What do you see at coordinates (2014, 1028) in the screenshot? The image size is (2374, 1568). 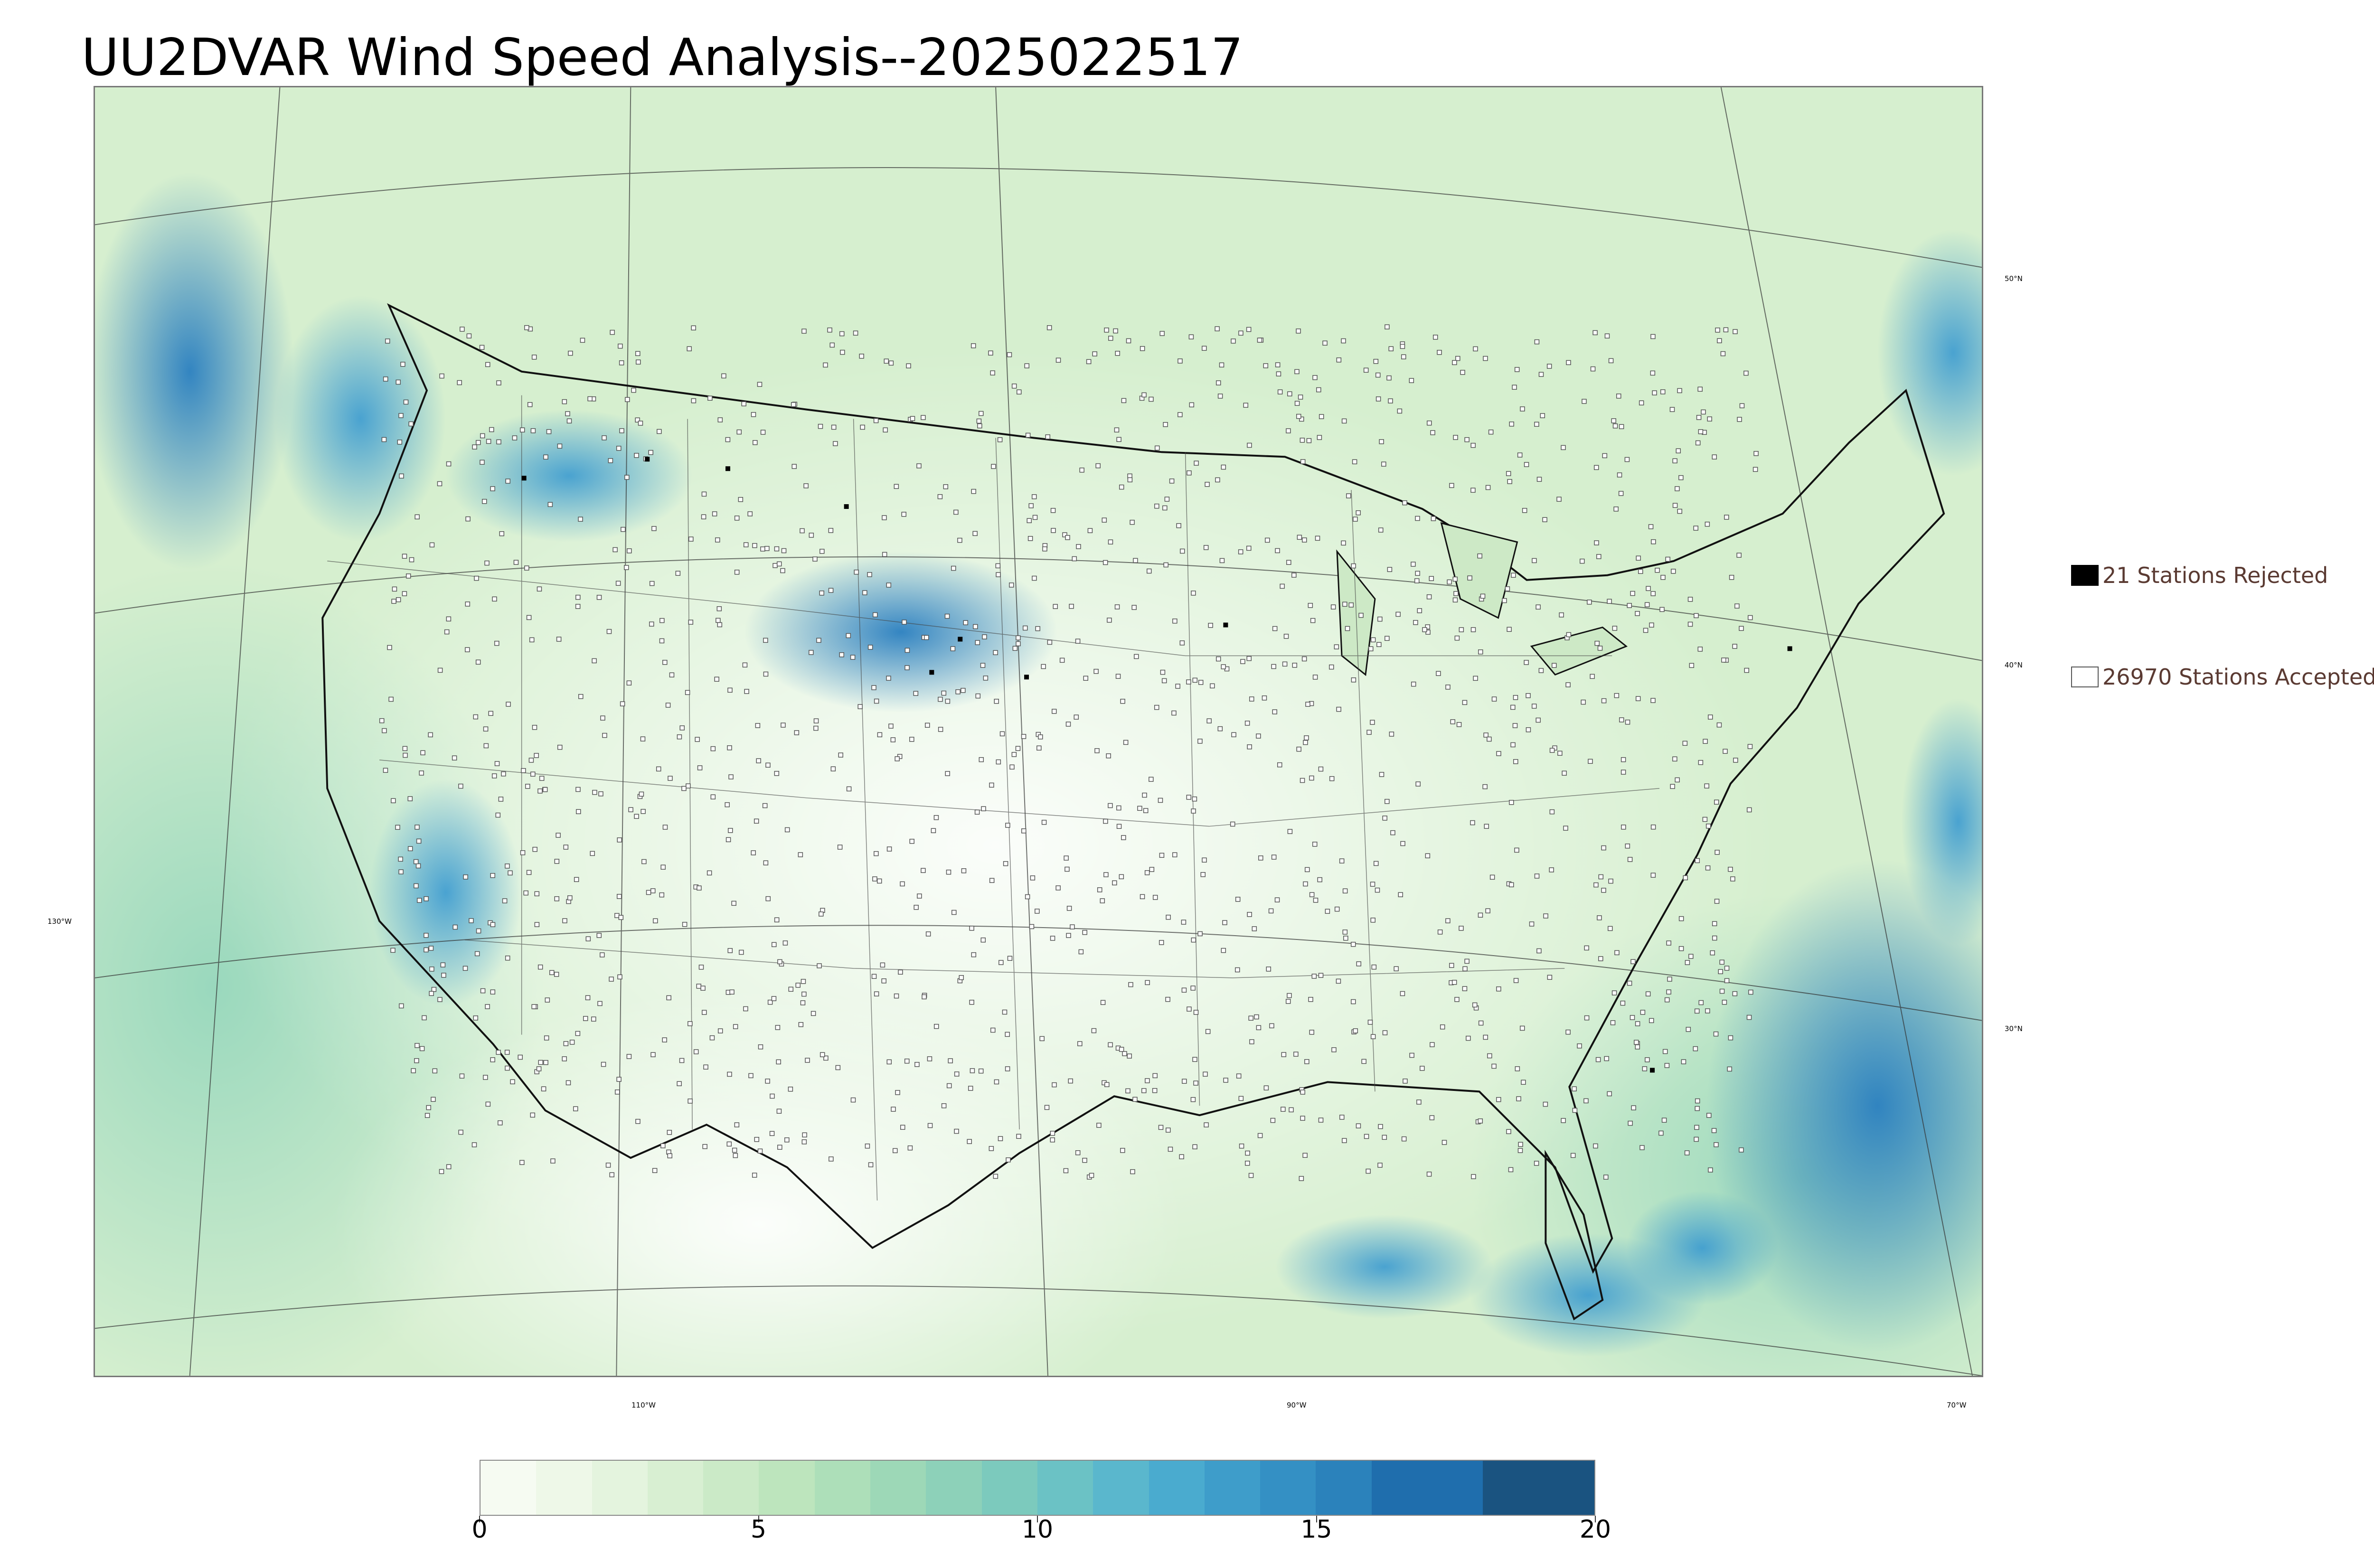 I see `lat-label-30n: 30°N` at bounding box center [2014, 1028].